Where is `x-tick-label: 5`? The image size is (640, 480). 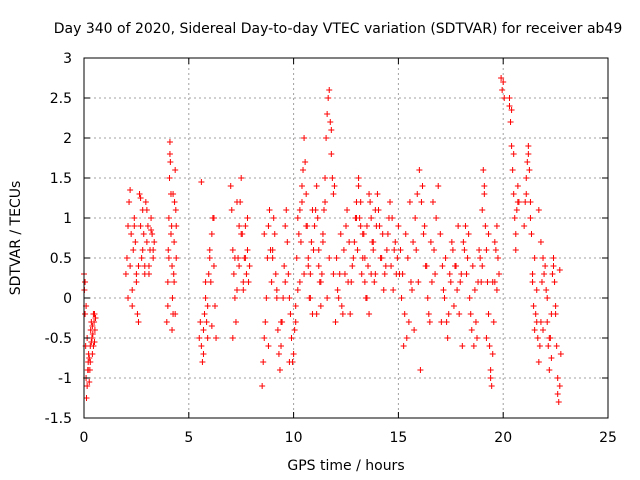
x-tick-label: 5 is located at coordinates (188, 438).